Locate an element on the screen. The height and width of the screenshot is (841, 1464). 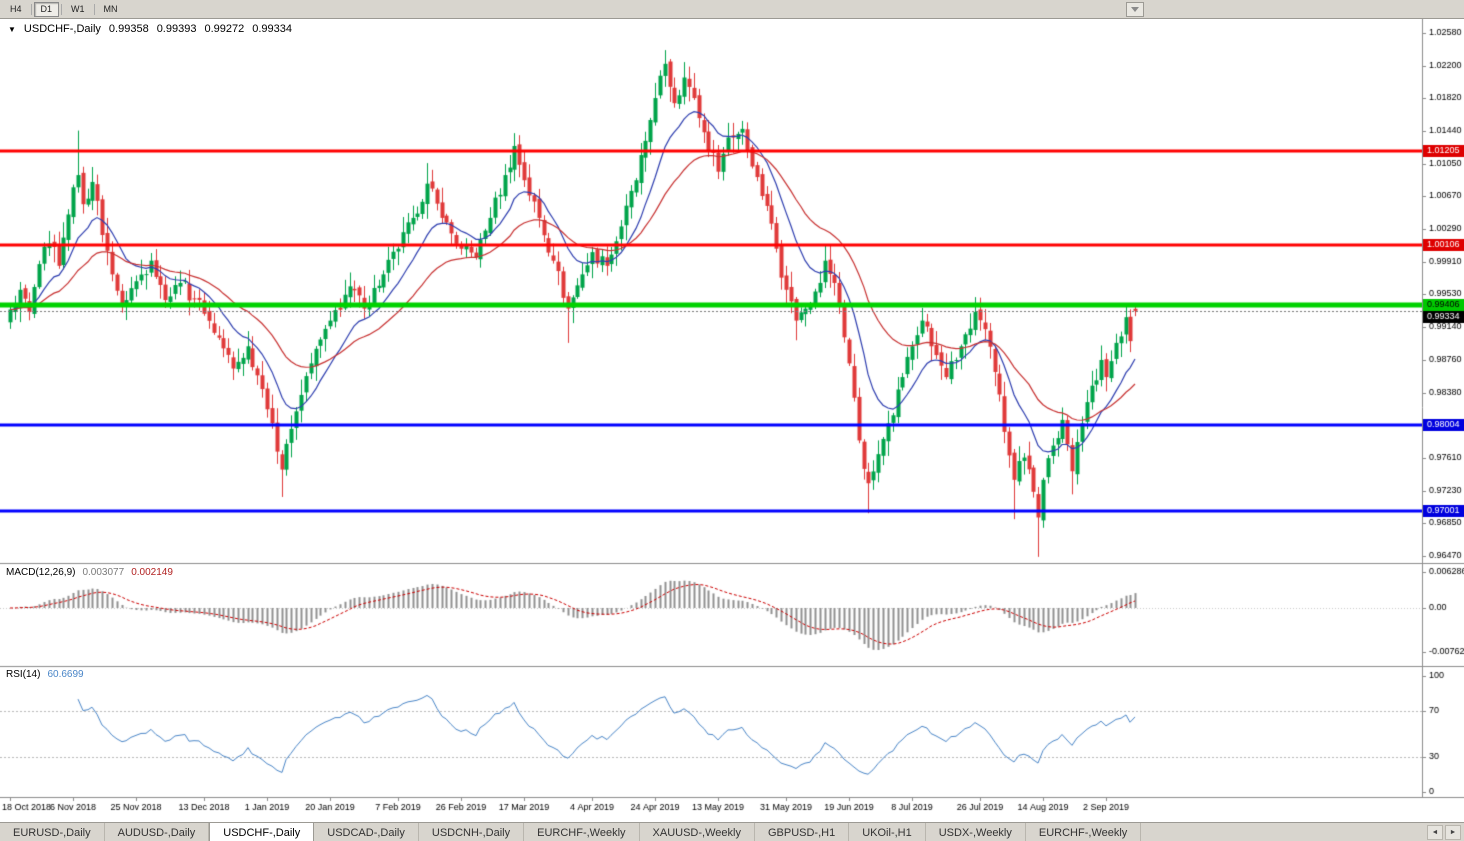
toolbar: H4 D1 W1 MN is located at coordinates (732, 9).